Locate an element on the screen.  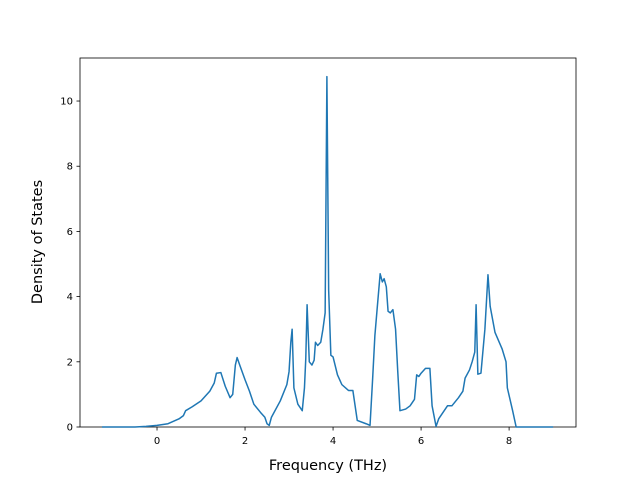
x-axis-label: Frequency (THz) is located at coordinates (328, 466).